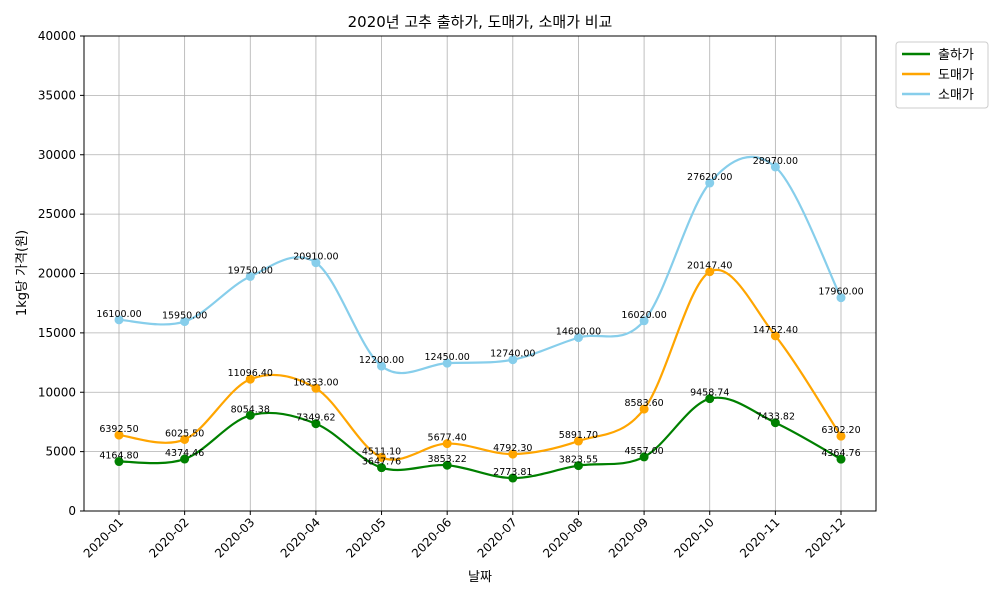 The width and height of the screenshot is (1000, 604). Describe the element at coordinates (562, 537) in the screenshot. I see `x-tick-label: 2020-08` at that location.